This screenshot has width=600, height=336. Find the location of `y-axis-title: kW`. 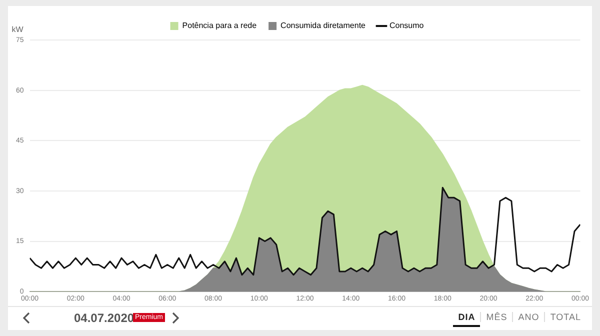

y-axis-title: kW is located at coordinates (18, 29).